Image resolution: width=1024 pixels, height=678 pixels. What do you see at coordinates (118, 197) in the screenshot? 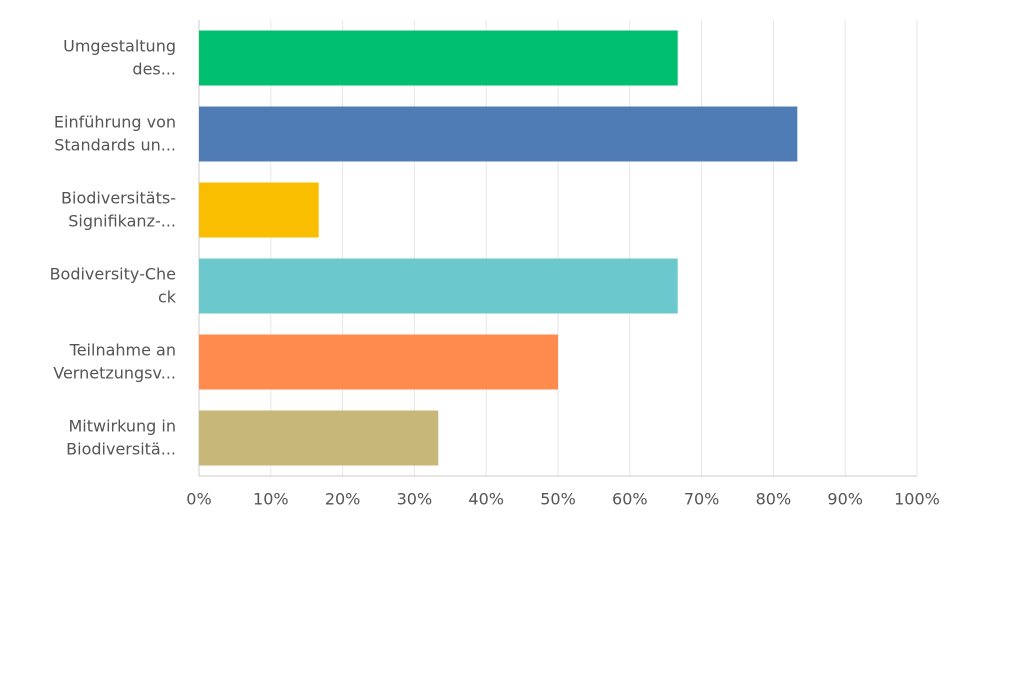
I see `label-line: Biodiversitäts-` at bounding box center [118, 197].